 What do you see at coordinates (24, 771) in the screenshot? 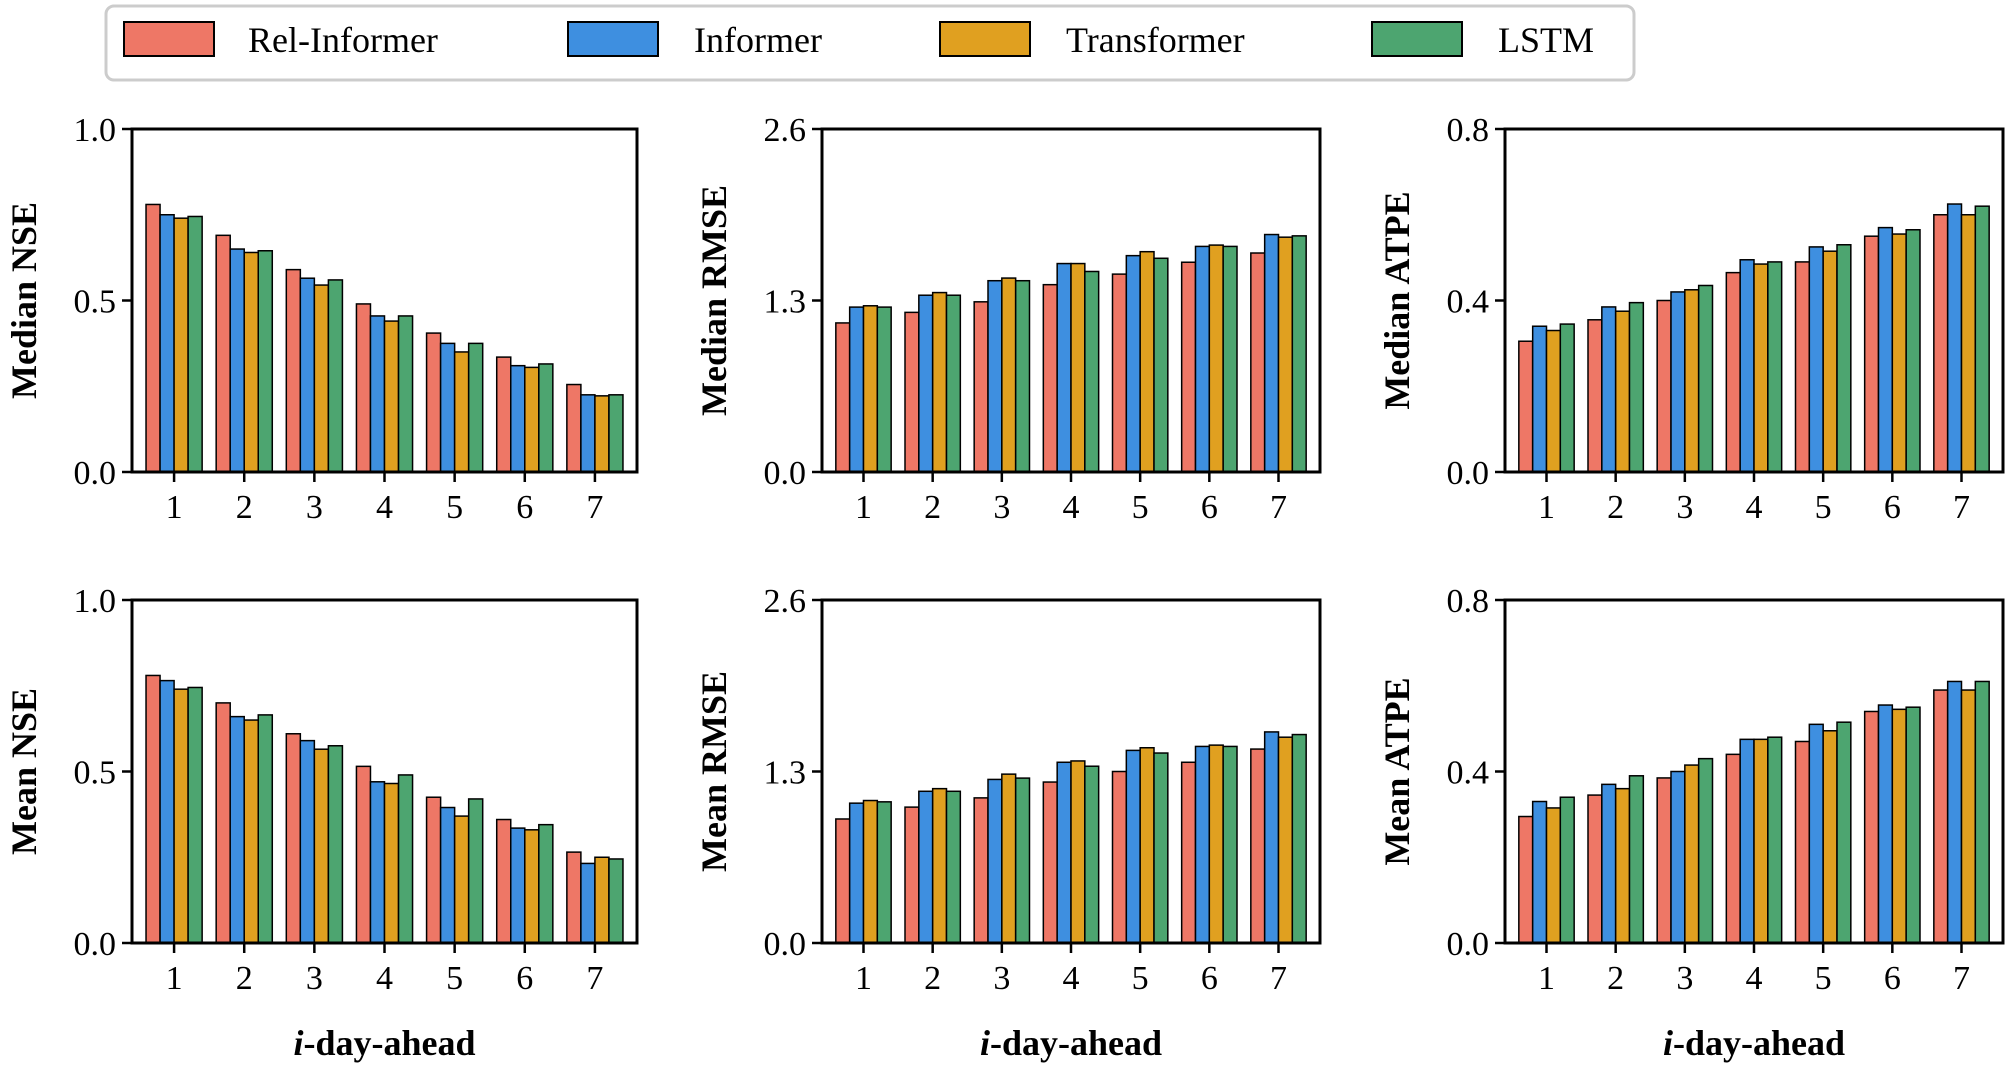
I see `y-axis-title: Mean NSE` at bounding box center [24, 771].